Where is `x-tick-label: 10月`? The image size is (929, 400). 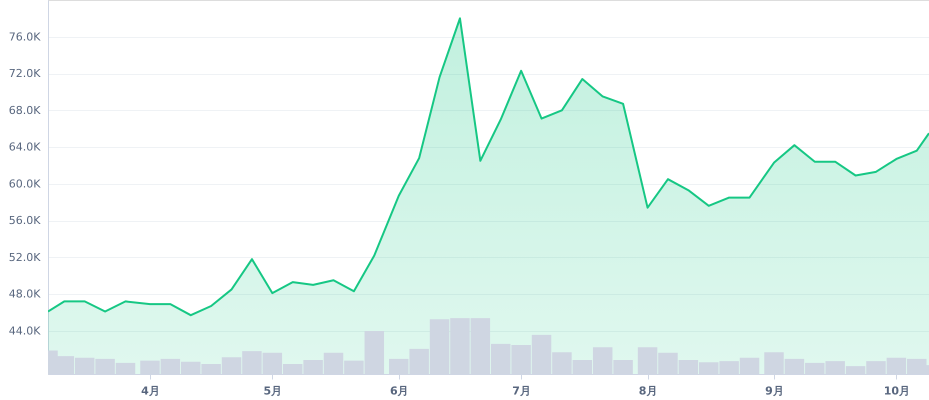 x-tick-label: 10月 is located at coordinates (897, 391).